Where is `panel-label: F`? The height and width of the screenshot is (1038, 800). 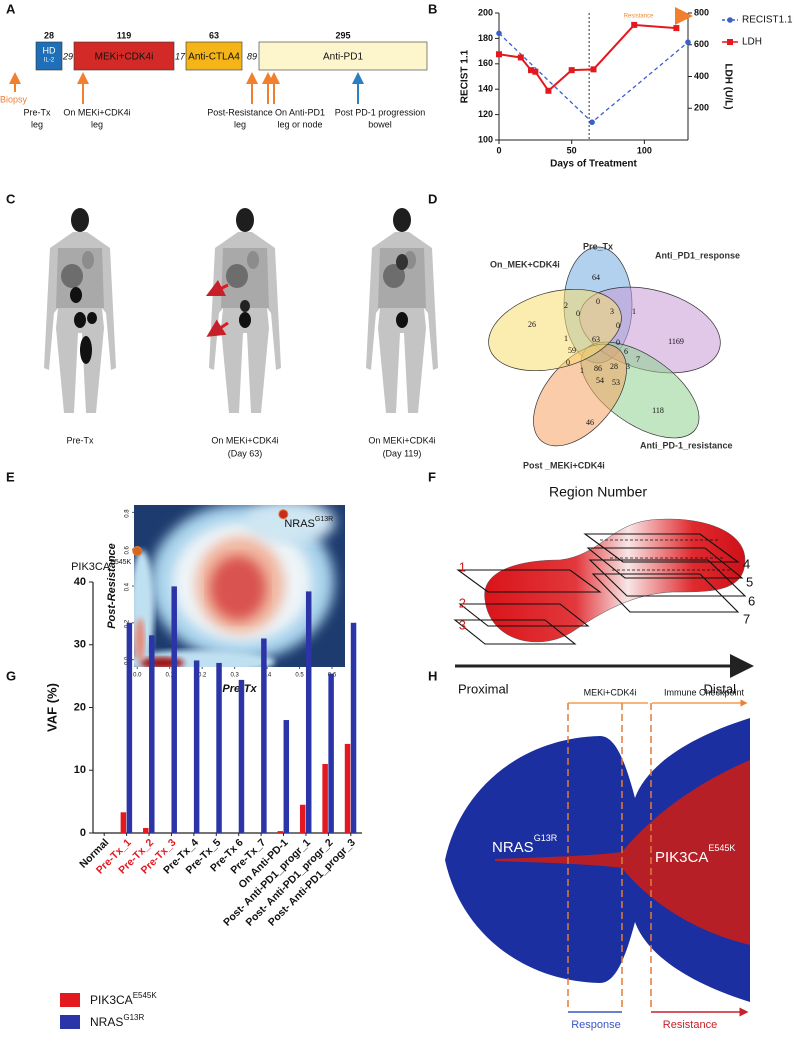 panel-label: F is located at coordinates (432, 476).